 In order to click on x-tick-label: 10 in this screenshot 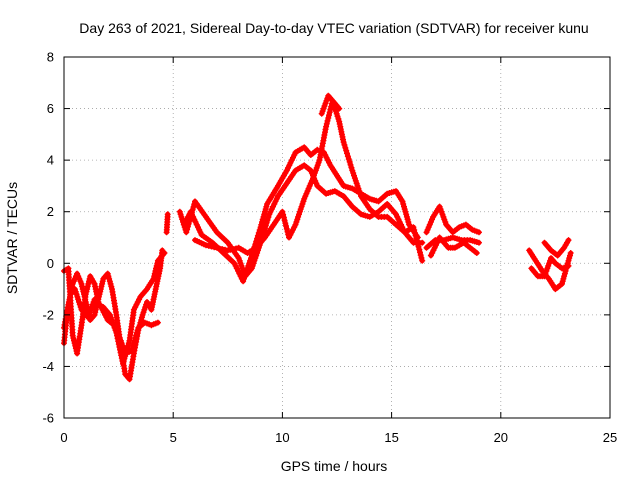, I will do `click(282, 437)`.